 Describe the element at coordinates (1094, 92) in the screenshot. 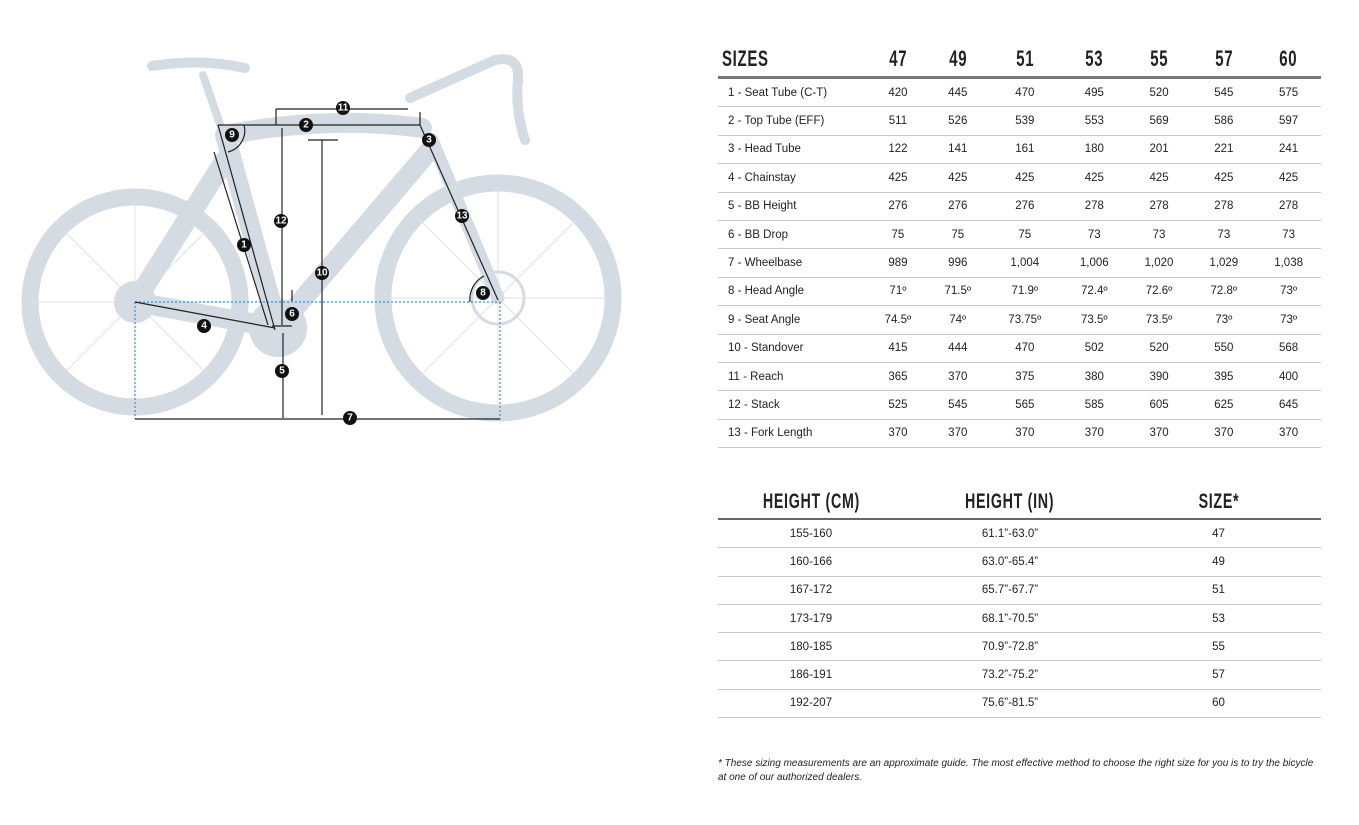

I see `measurement-value: 495` at that location.